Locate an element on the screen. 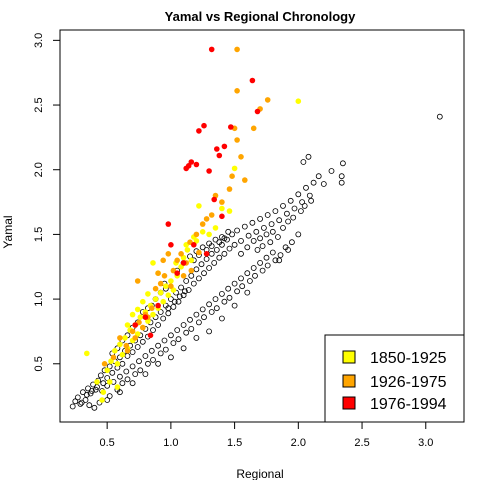 This screenshot has height=485, width=480. x-axis: 0.5 1.0 1.5 2.0 2.5 3.0 is located at coordinates (266, 435).